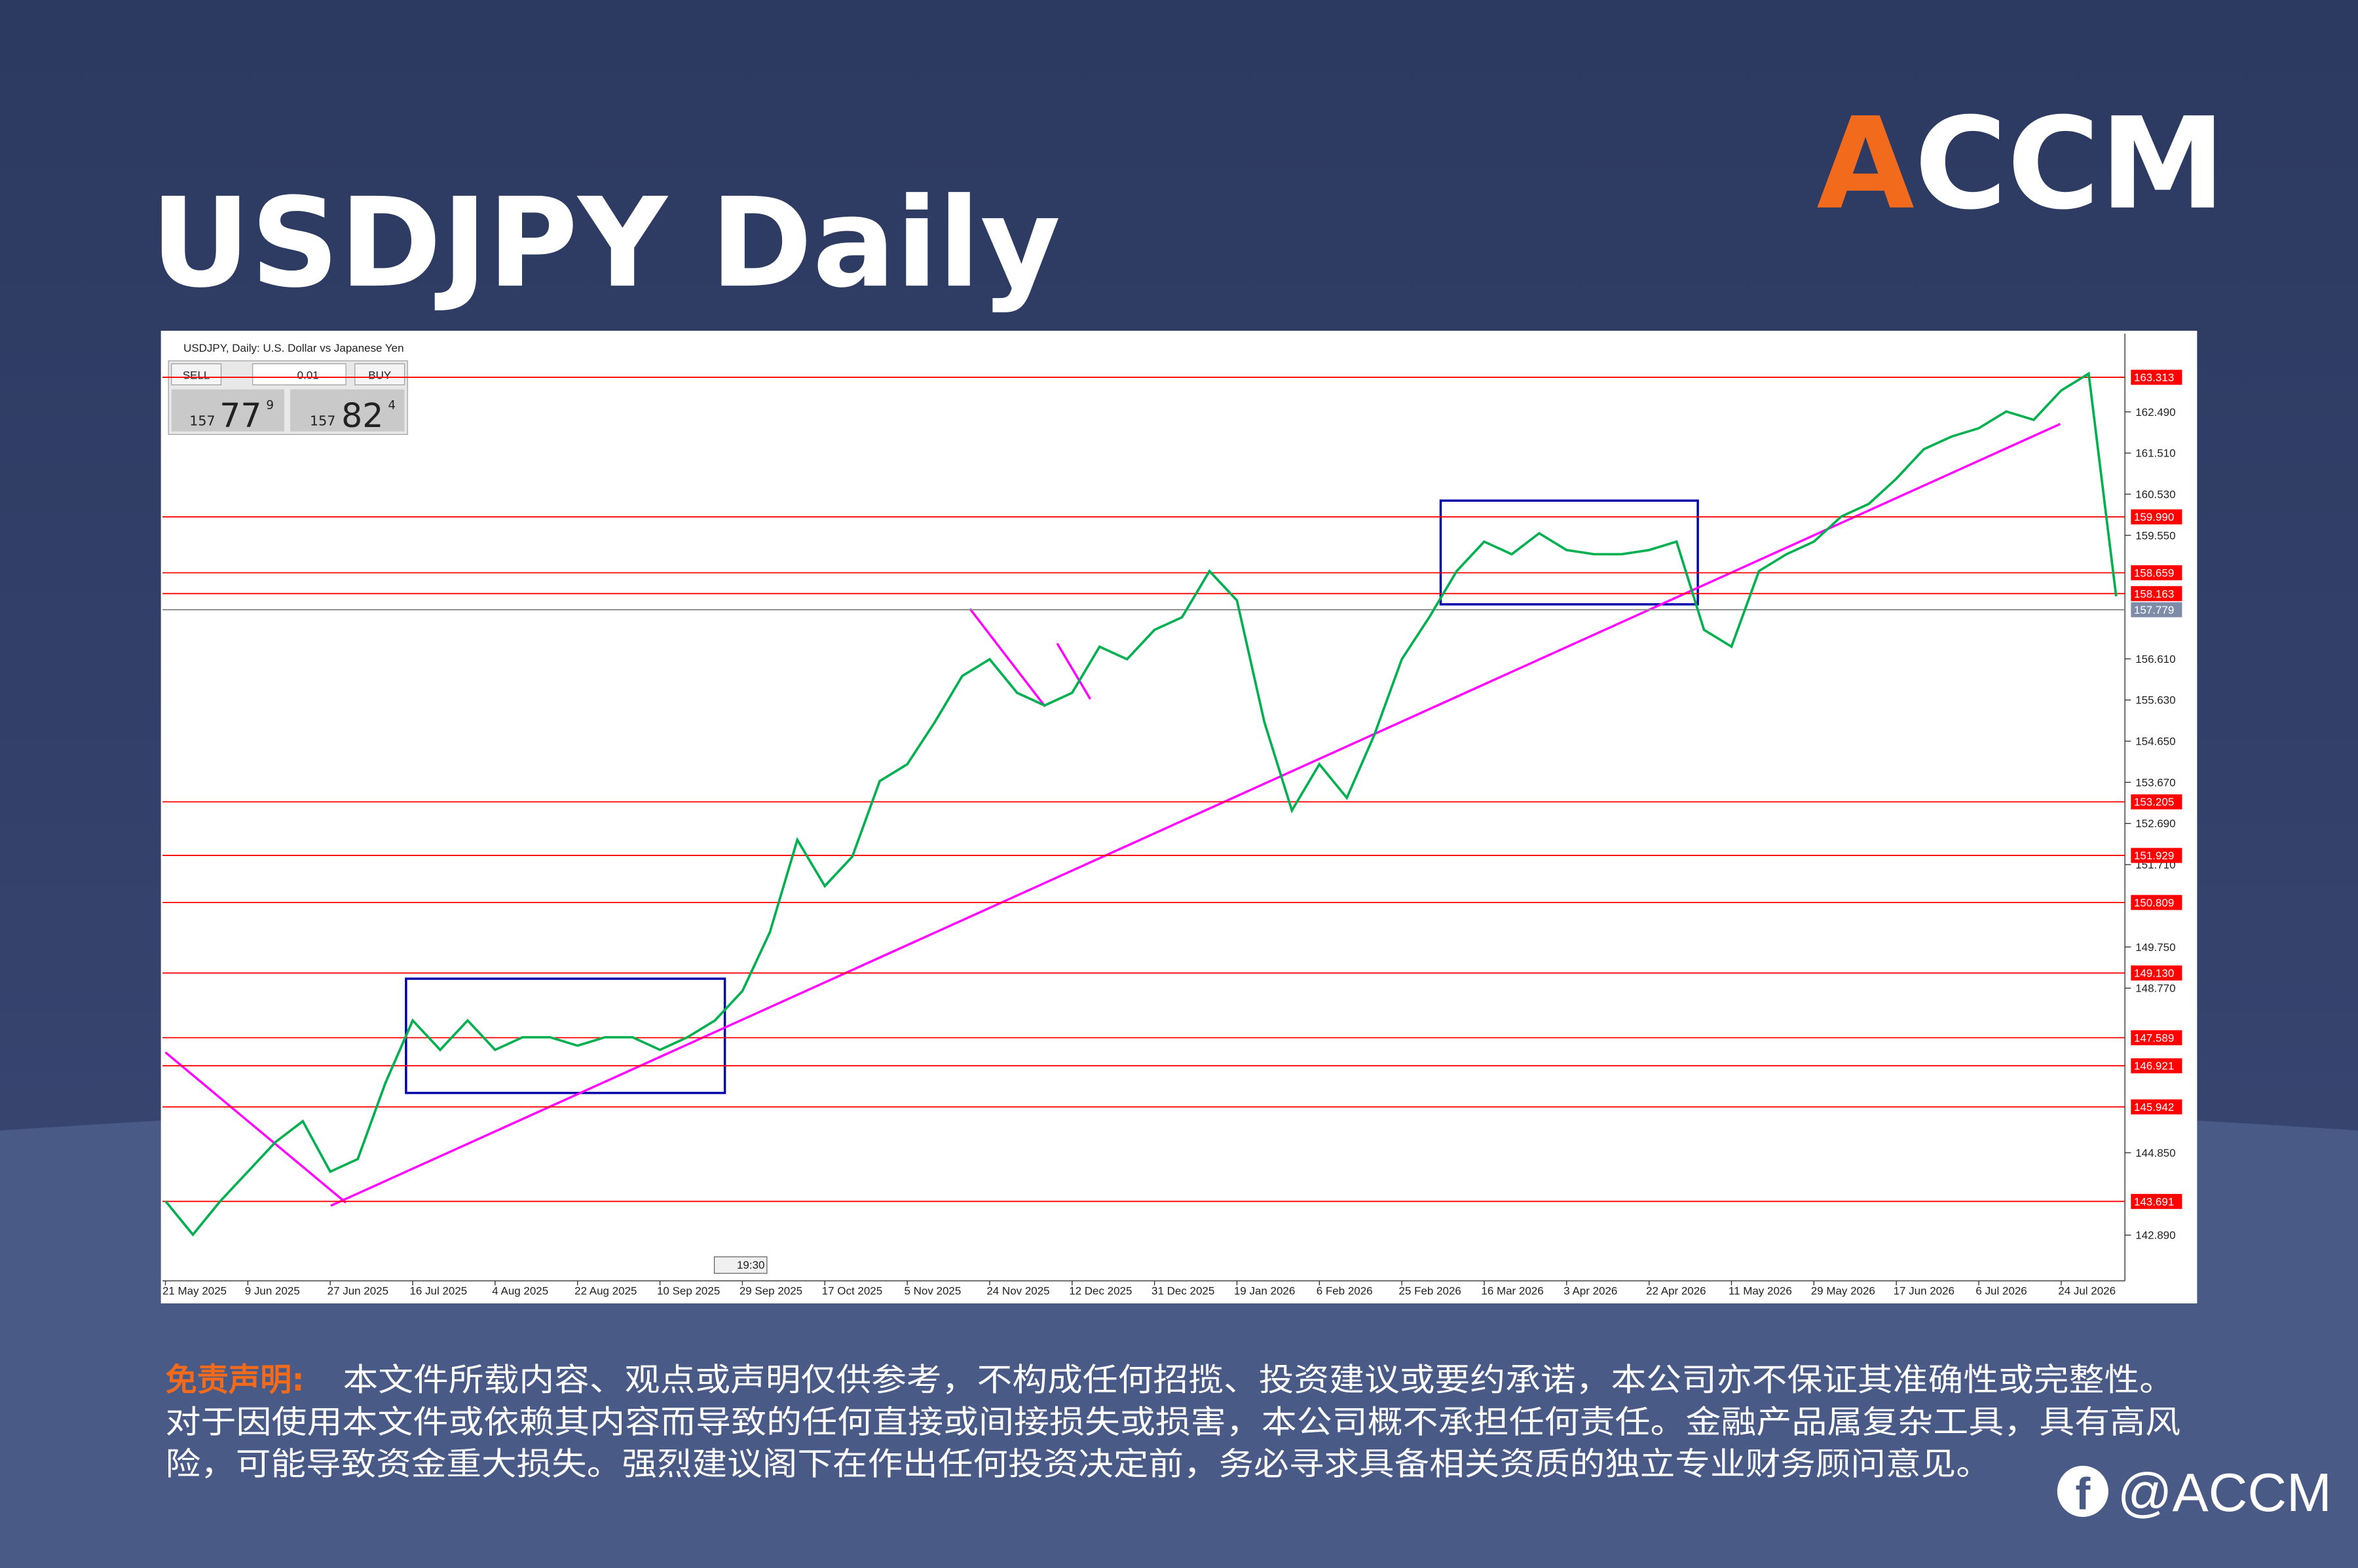 The image size is (2358, 1568). Describe the element at coordinates (1183, 1290) in the screenshot. I see `x-tick-label: 31 Dec 2025` at that location.